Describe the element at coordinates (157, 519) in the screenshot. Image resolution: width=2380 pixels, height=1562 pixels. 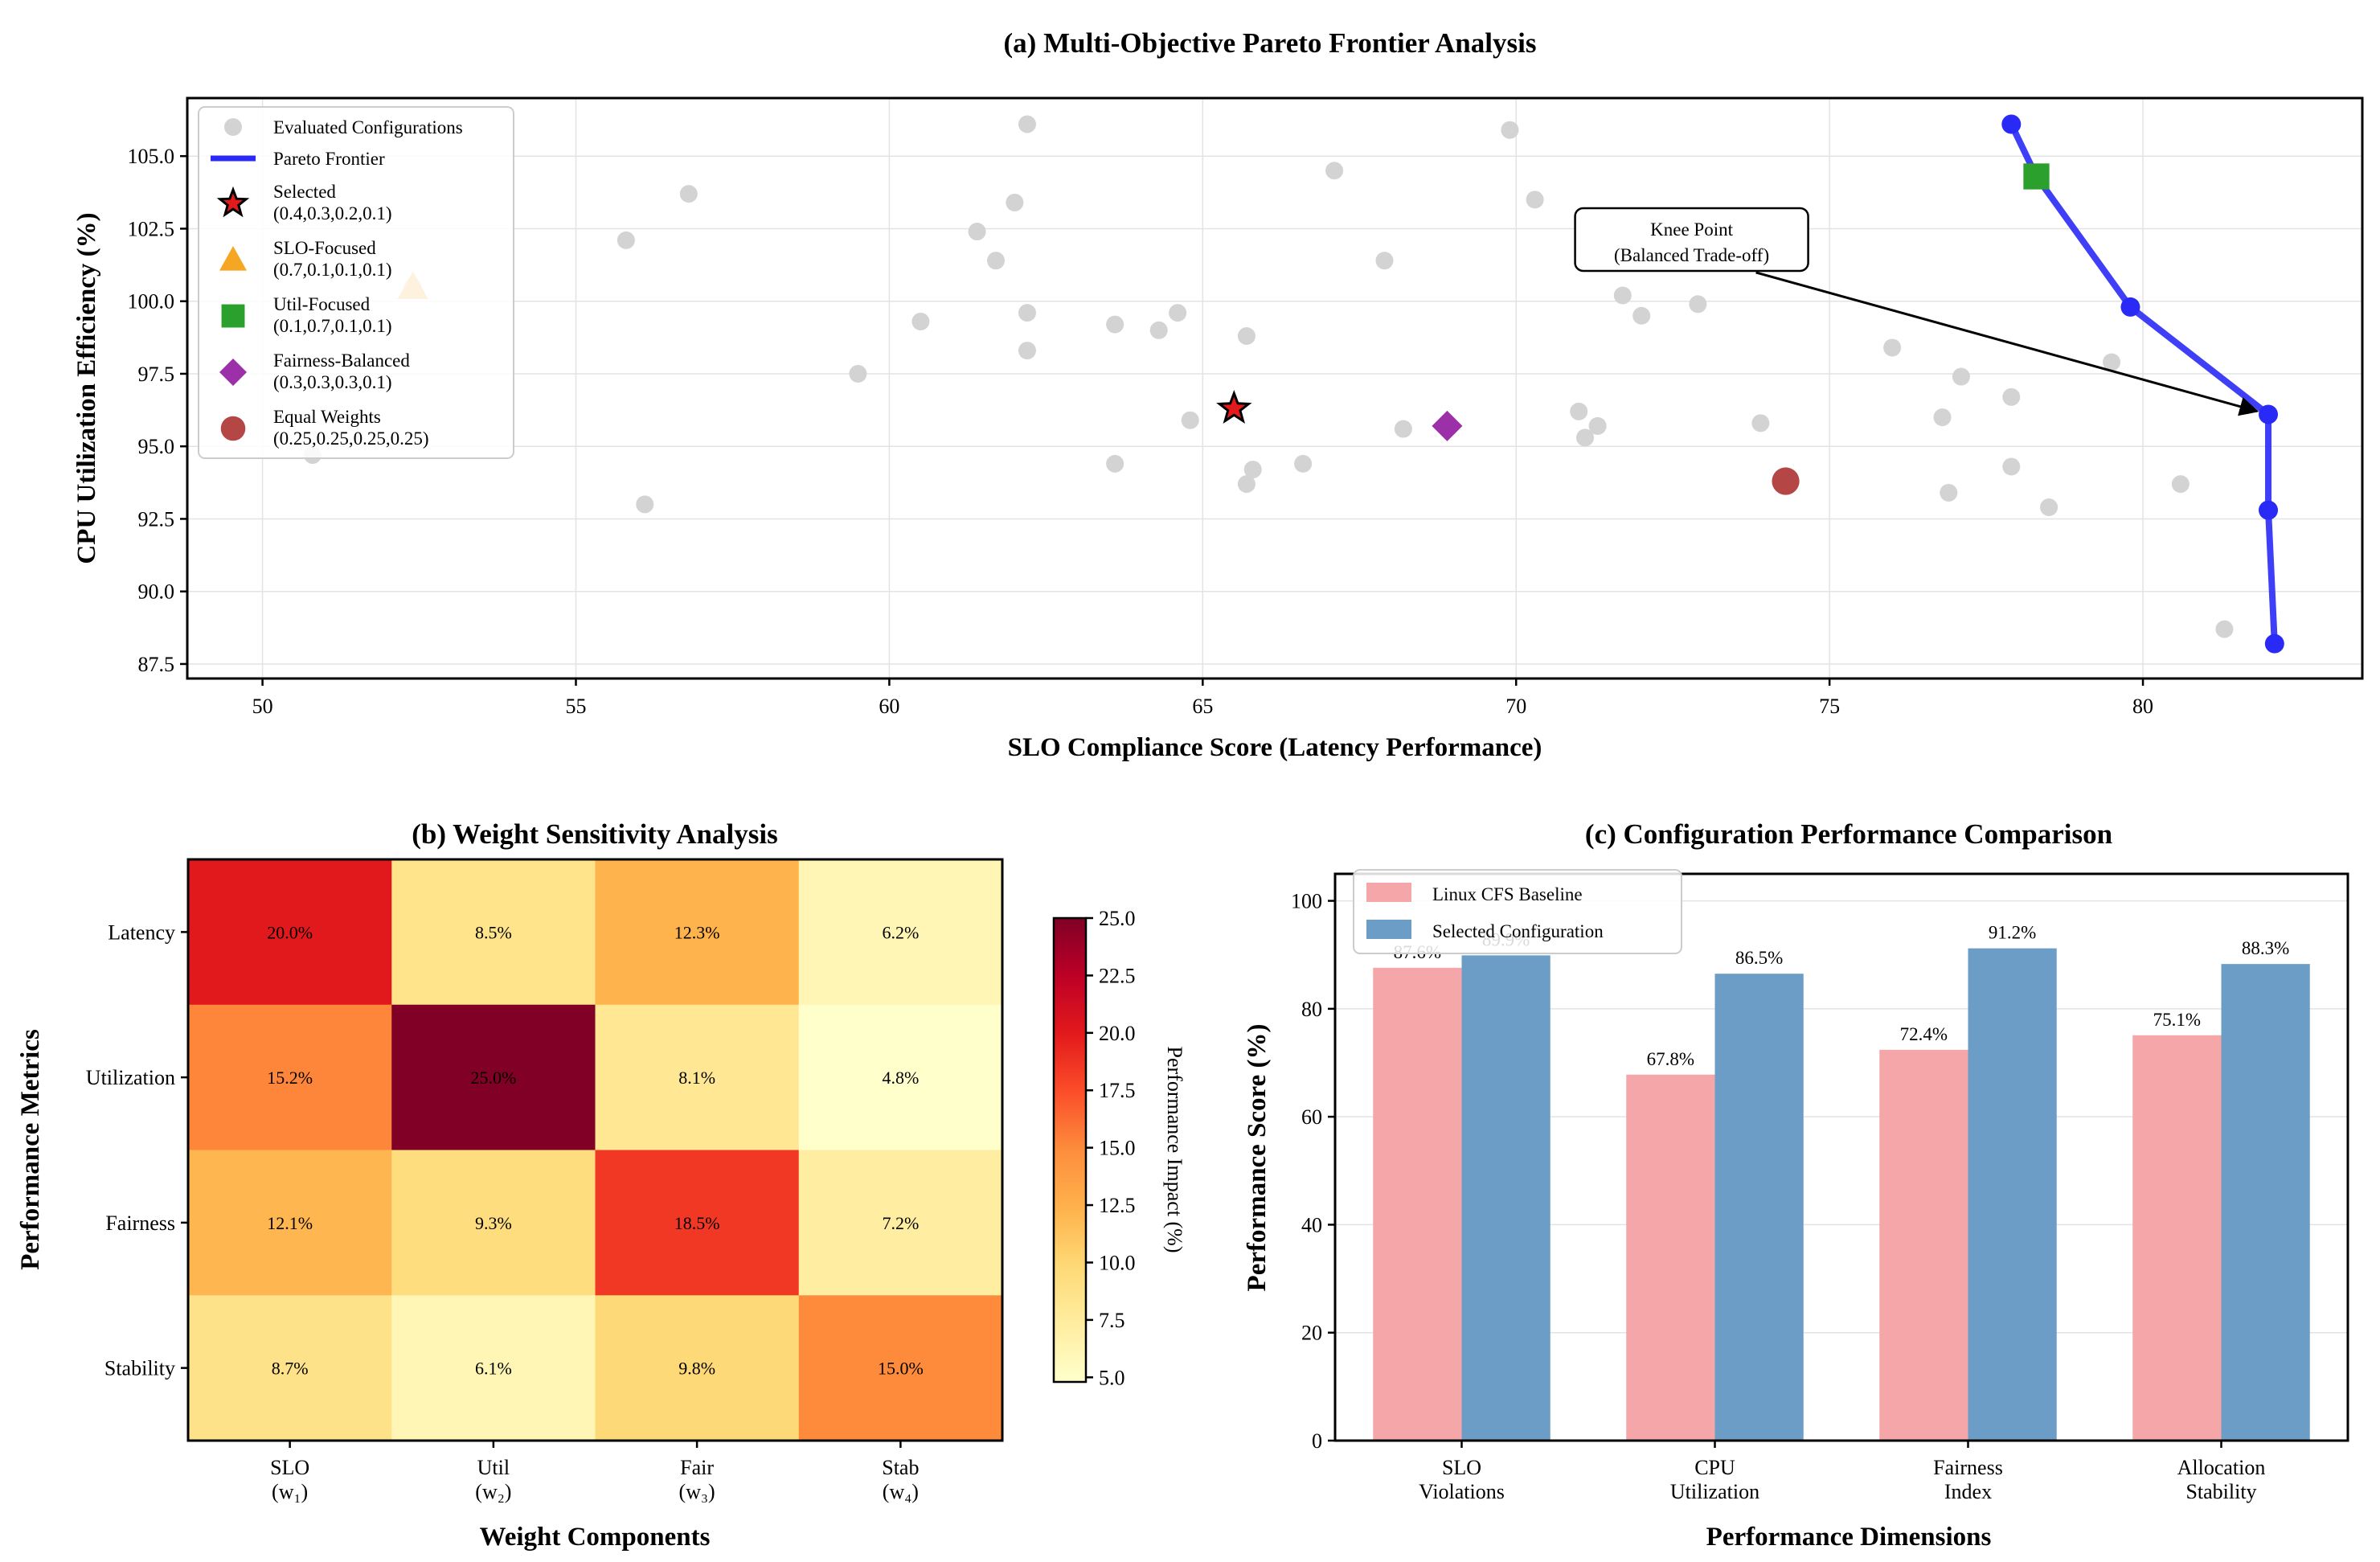
I see `y-tick-label: 92.5` at that location.